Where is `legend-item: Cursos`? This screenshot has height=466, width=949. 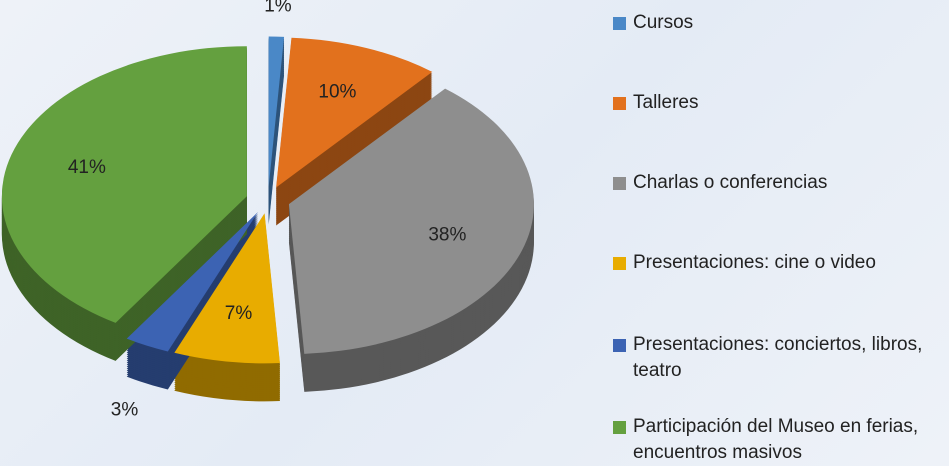
legend-item: Cursos is located at coordinates (778, 23).